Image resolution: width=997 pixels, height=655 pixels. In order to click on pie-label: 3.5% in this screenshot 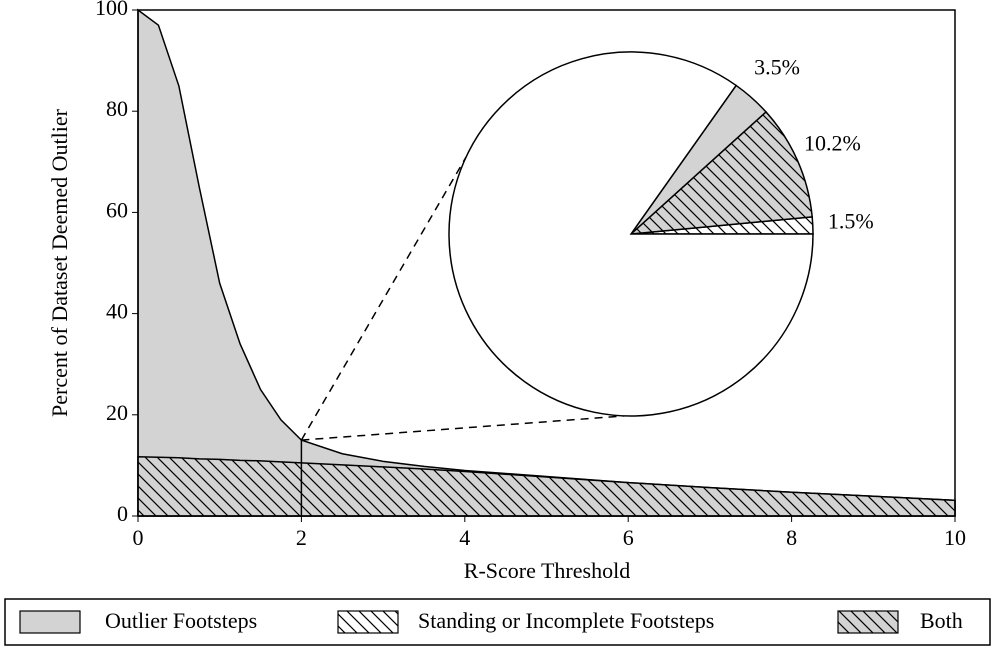, I will do `click(777, 66)`.